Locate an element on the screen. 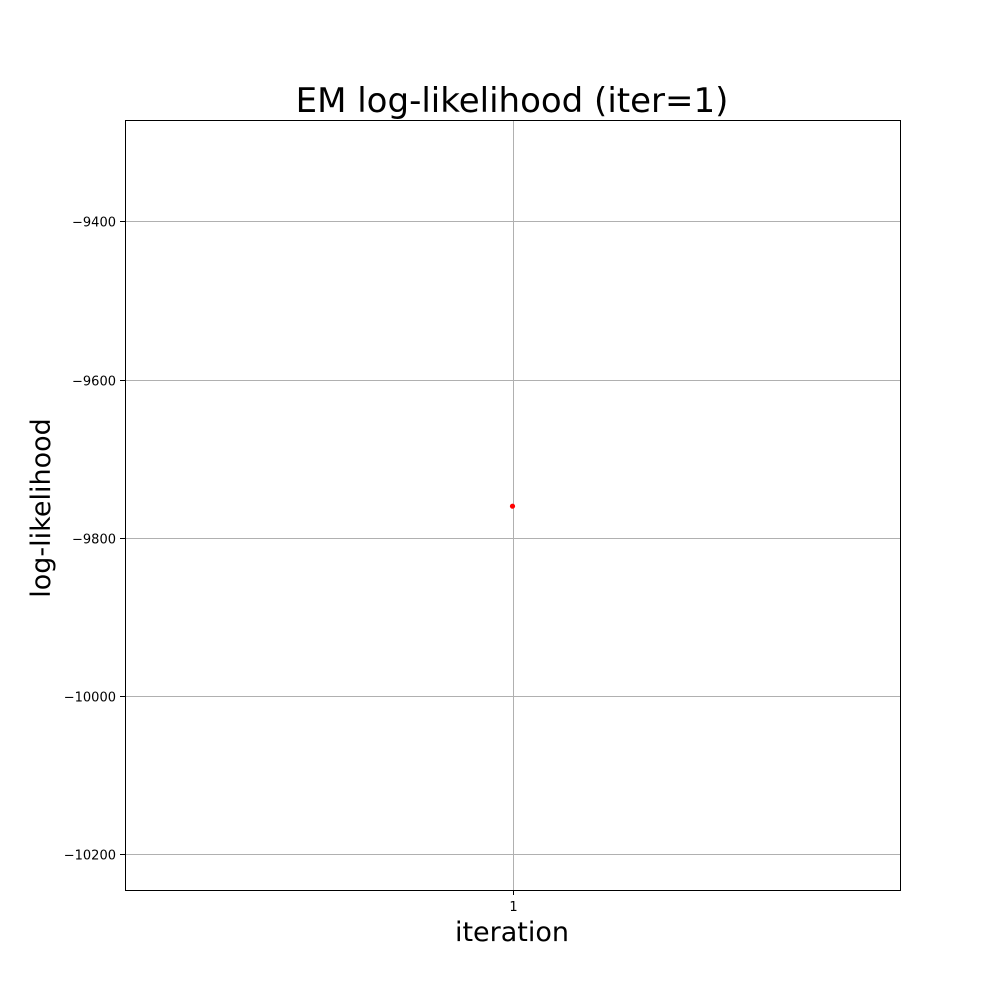 The width and height of the screenshot is (1000, 1000). x-axis-label: iteration is located at coordinates (512, 932).